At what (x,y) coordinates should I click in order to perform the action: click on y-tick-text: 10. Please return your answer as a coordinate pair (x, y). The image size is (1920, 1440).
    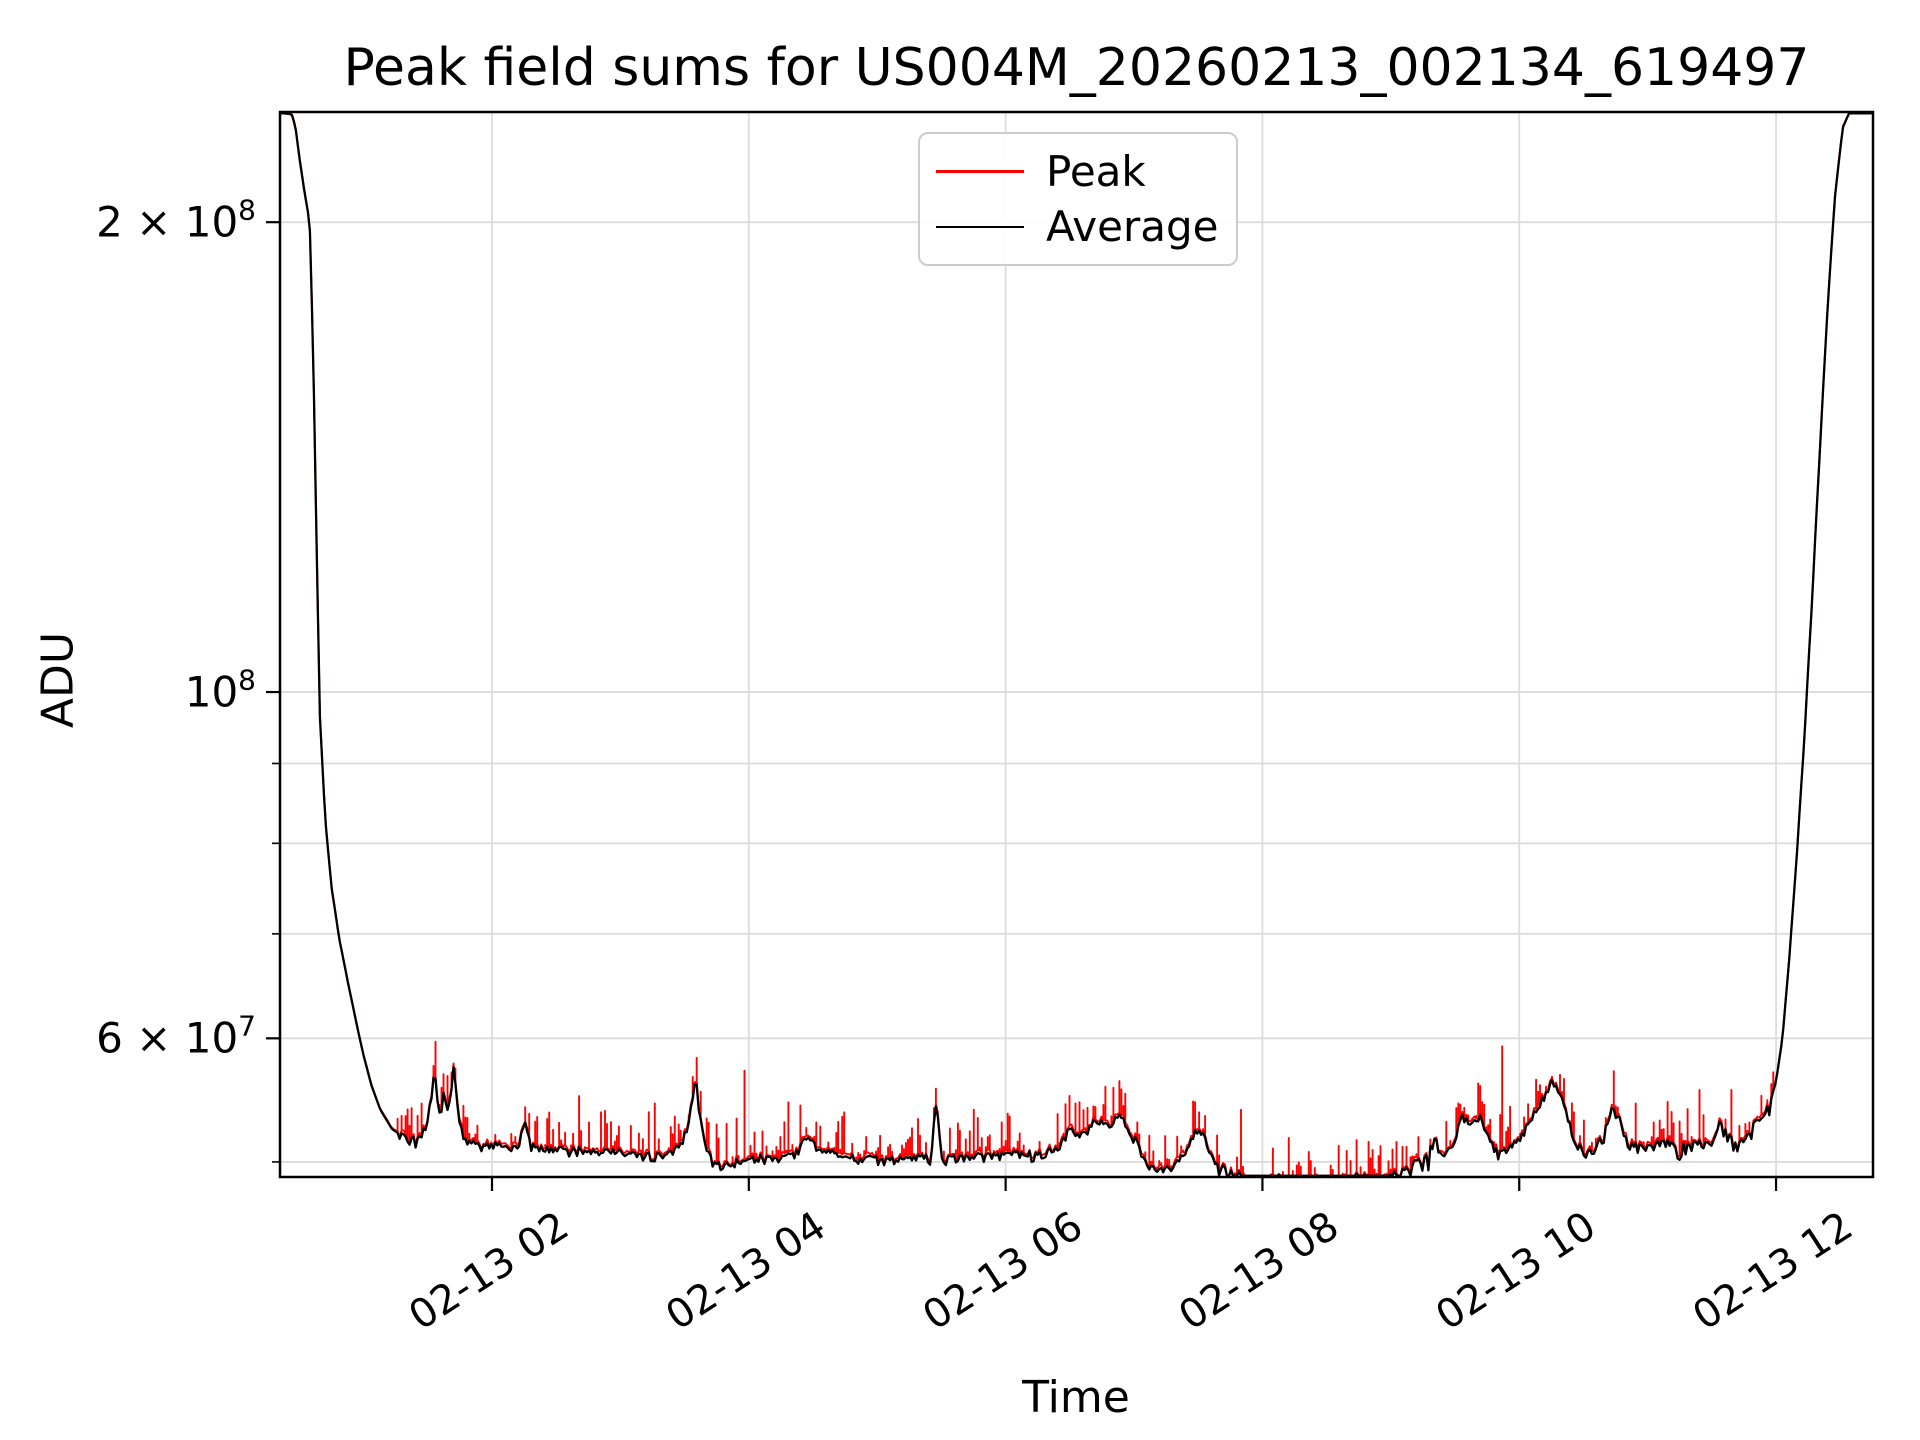
    Looking at the image, I should click on (211, 692).